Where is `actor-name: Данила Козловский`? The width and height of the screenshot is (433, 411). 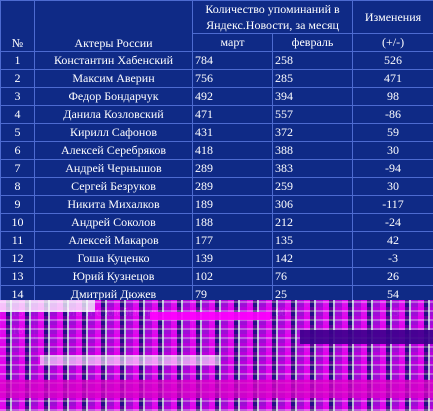 actor-name: Данила Козловский is located at coordinates (113, 114).